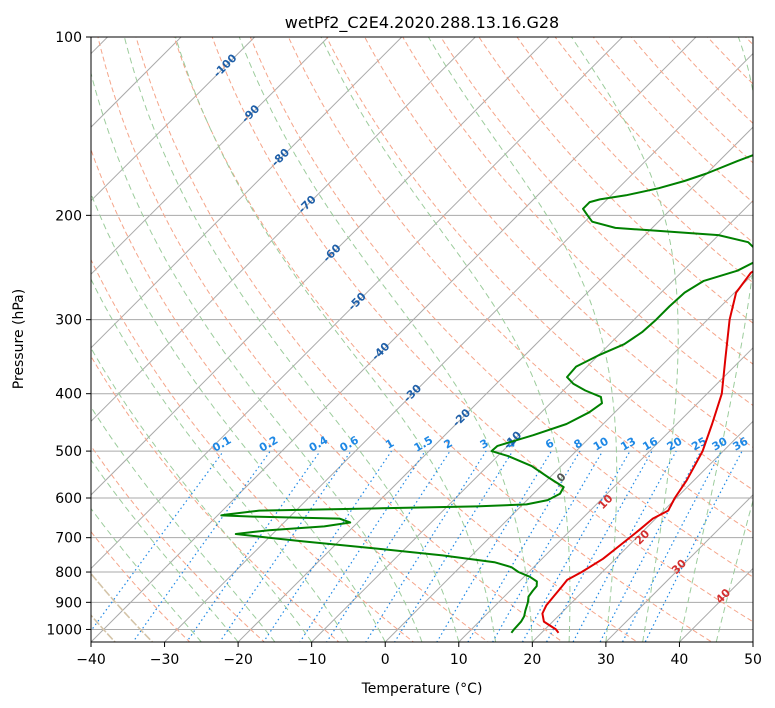 The image size is (775, 708). I want to click on y-tick-label: 800, so click(68, 573).